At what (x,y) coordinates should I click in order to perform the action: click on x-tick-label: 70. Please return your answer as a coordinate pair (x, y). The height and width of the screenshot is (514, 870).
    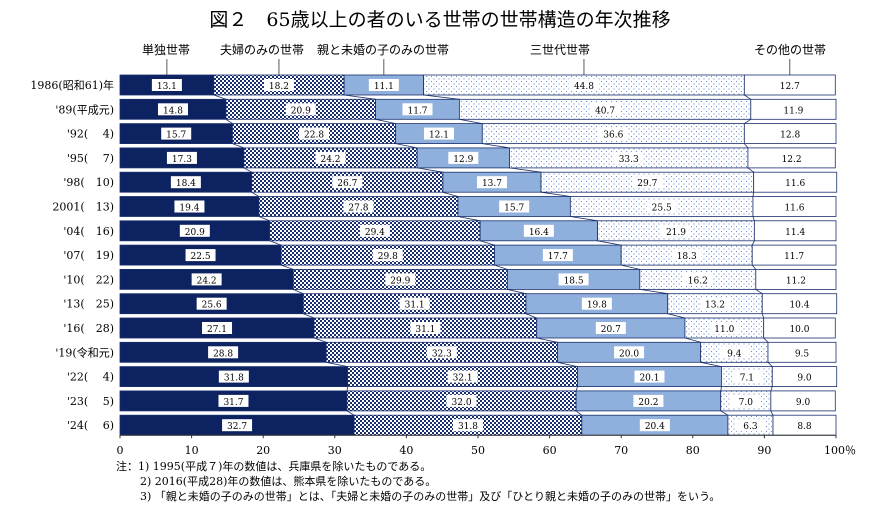
    Looking at the image, I should click on (621, 450).